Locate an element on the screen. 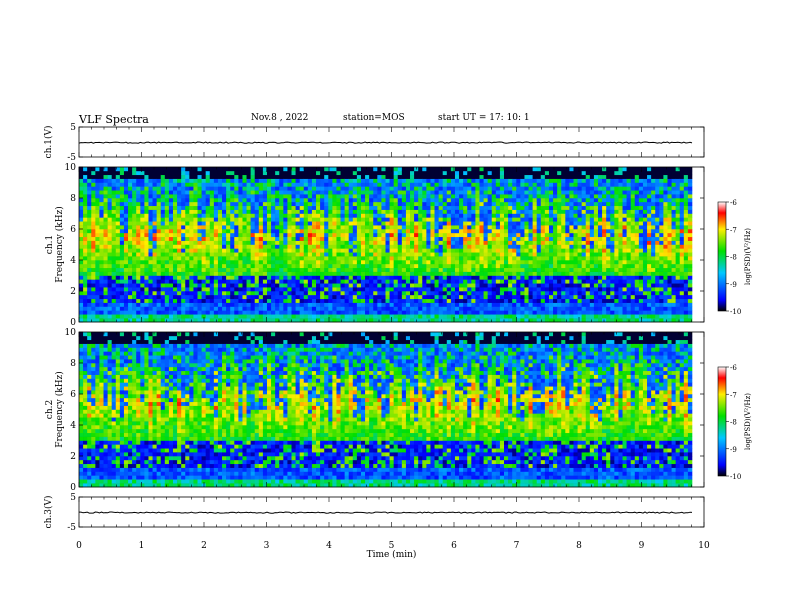  x-tick-label: 5 is located at coordinates (392, 546).